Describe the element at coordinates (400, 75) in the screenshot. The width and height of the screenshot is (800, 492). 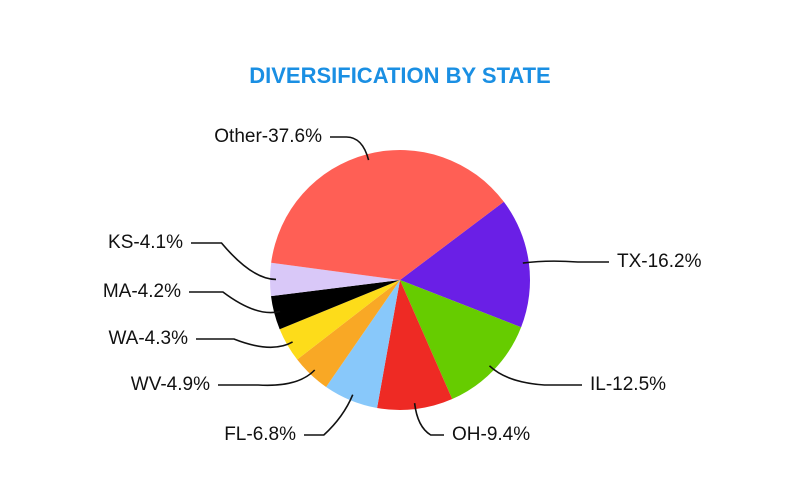
I see `chart-title: DIVERSIFICATION BY STATE` at that location.